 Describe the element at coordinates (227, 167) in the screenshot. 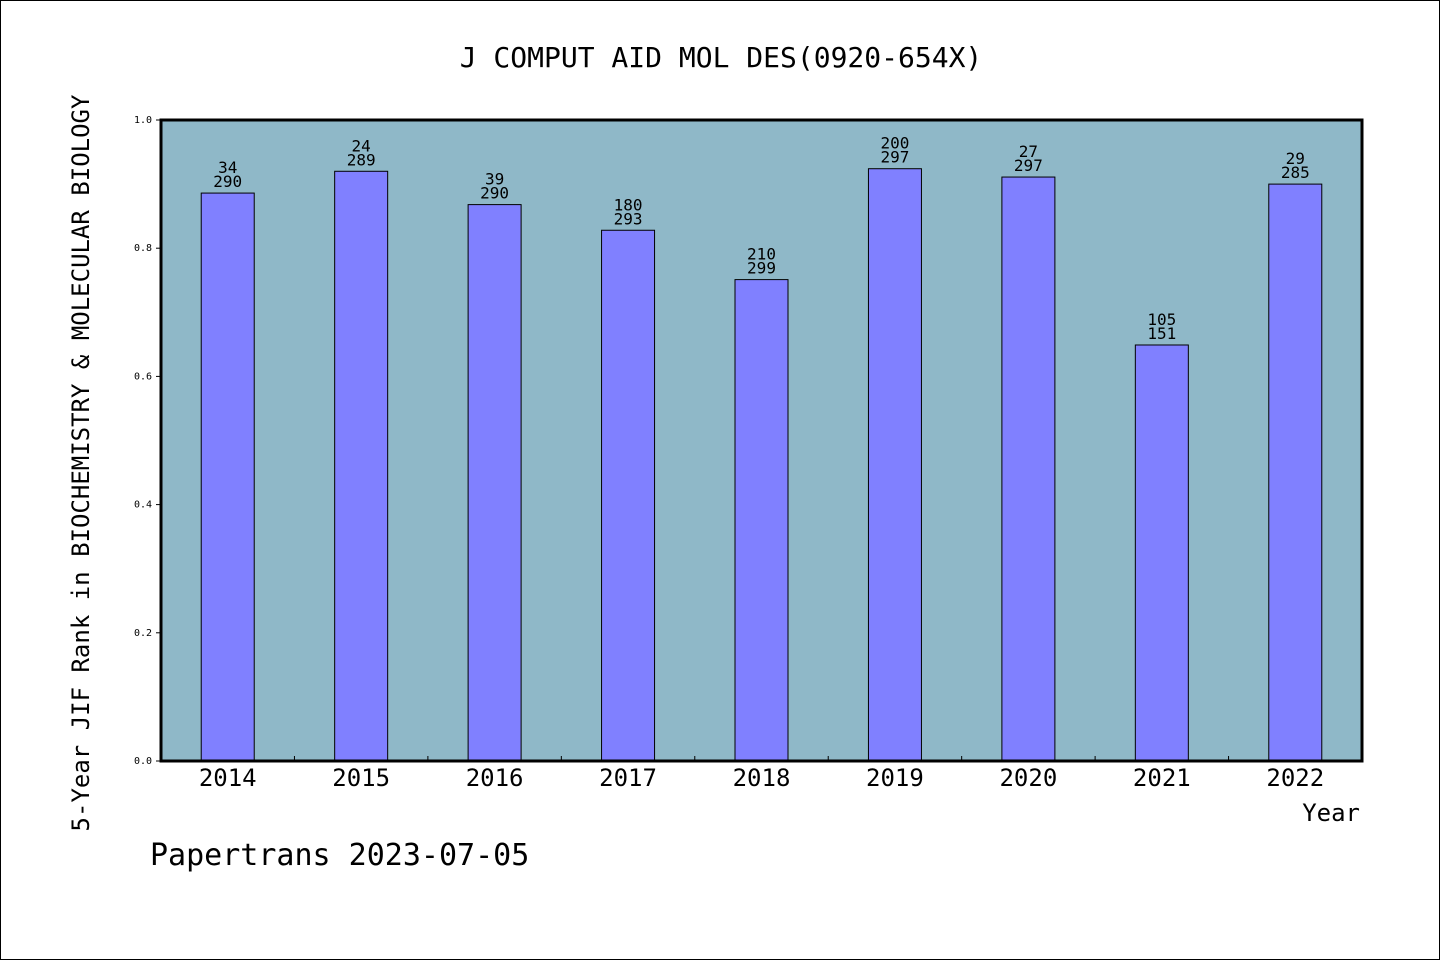

I see `bar-rank-label: 34` at that location.